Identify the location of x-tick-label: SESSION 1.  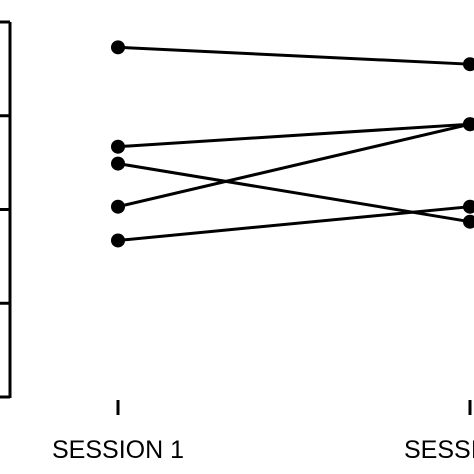
(118, 450).